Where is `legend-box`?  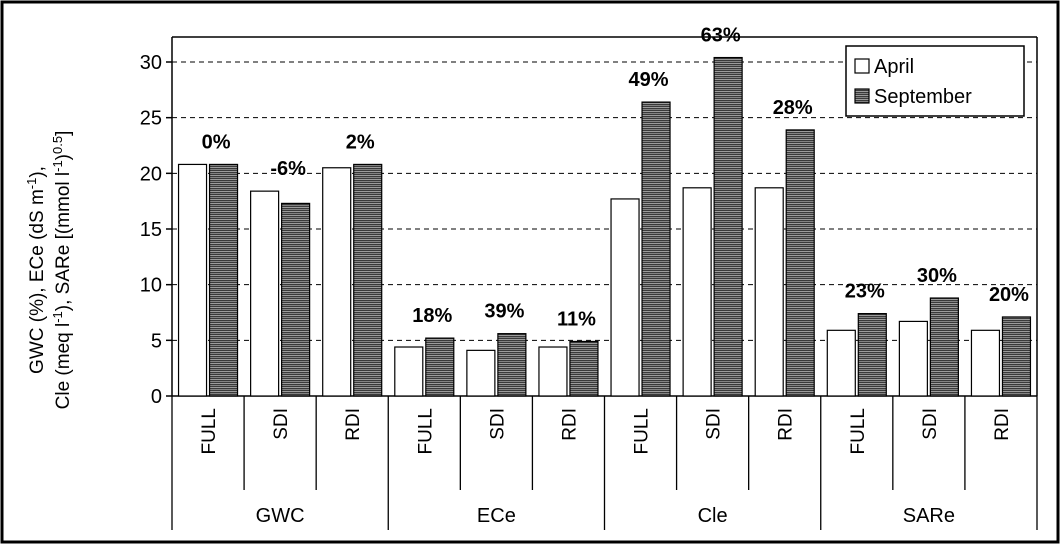
legend-box is located at coordinates (935, 81).